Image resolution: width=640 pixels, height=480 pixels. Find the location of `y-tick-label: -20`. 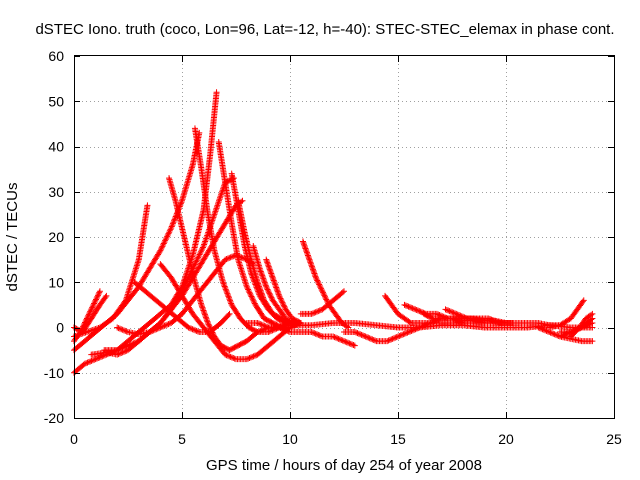

y-tick-label: -20 is located at coordinates (54, 418).